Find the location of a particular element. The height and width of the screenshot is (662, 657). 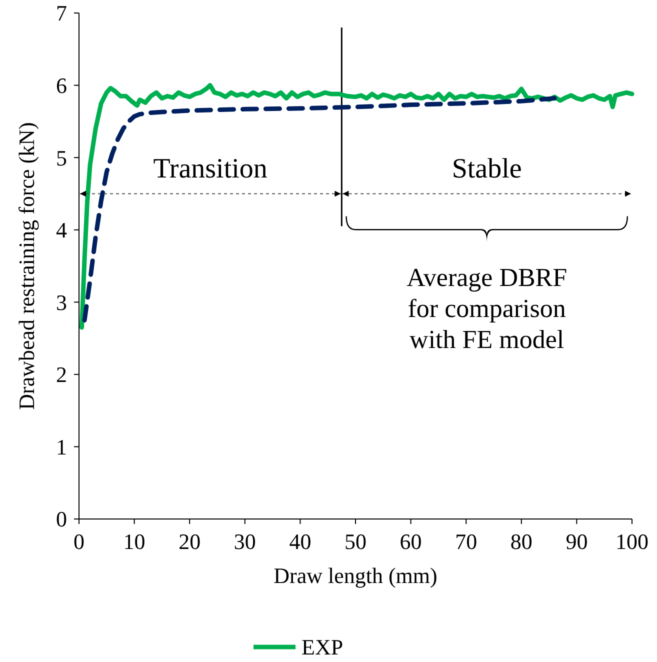

y-tick-label: 6 is located at coordinates (61, 85).